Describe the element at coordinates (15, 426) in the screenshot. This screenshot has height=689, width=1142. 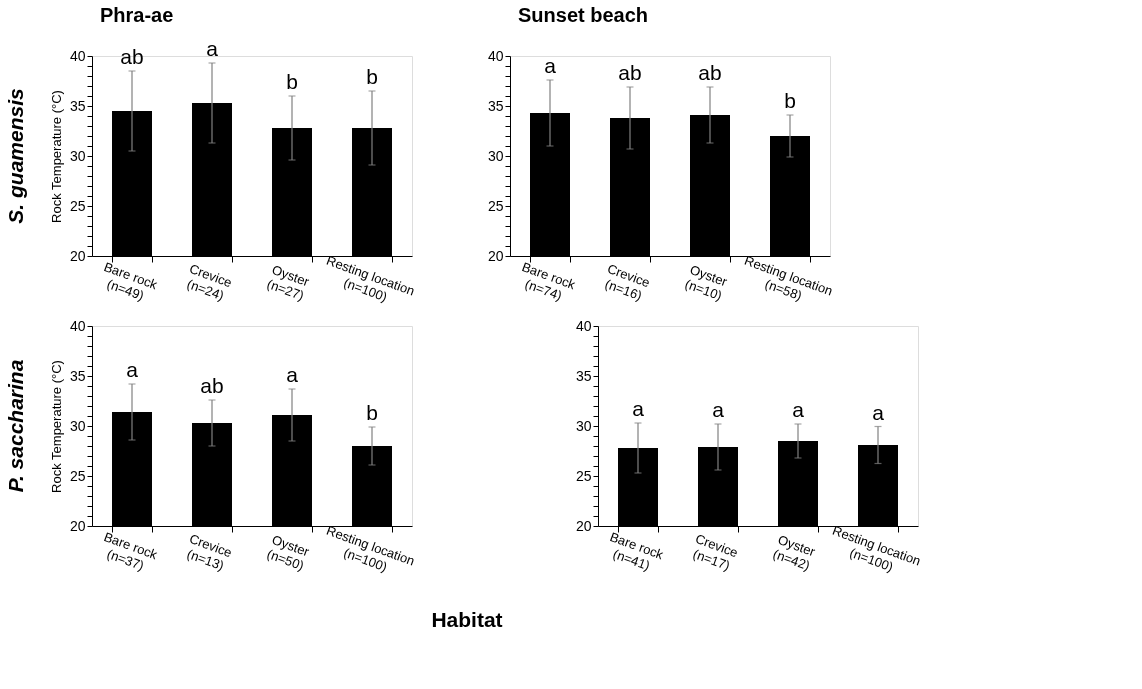
I see `text: P. saccharina` at that location.